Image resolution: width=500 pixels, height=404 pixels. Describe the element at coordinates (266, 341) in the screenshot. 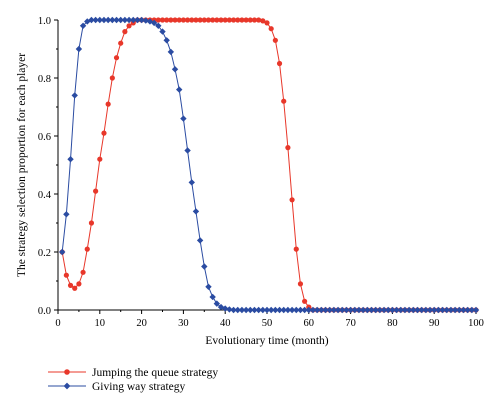

I see `x-axis-title: Evolutionary time (month)` at that location.